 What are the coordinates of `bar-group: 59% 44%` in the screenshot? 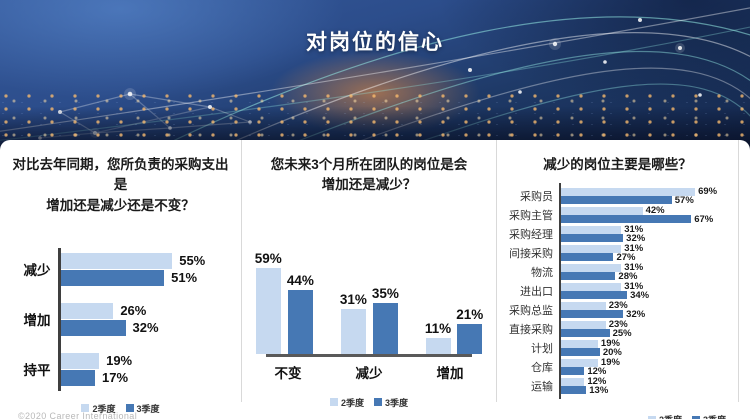 It's located at (284, 302).